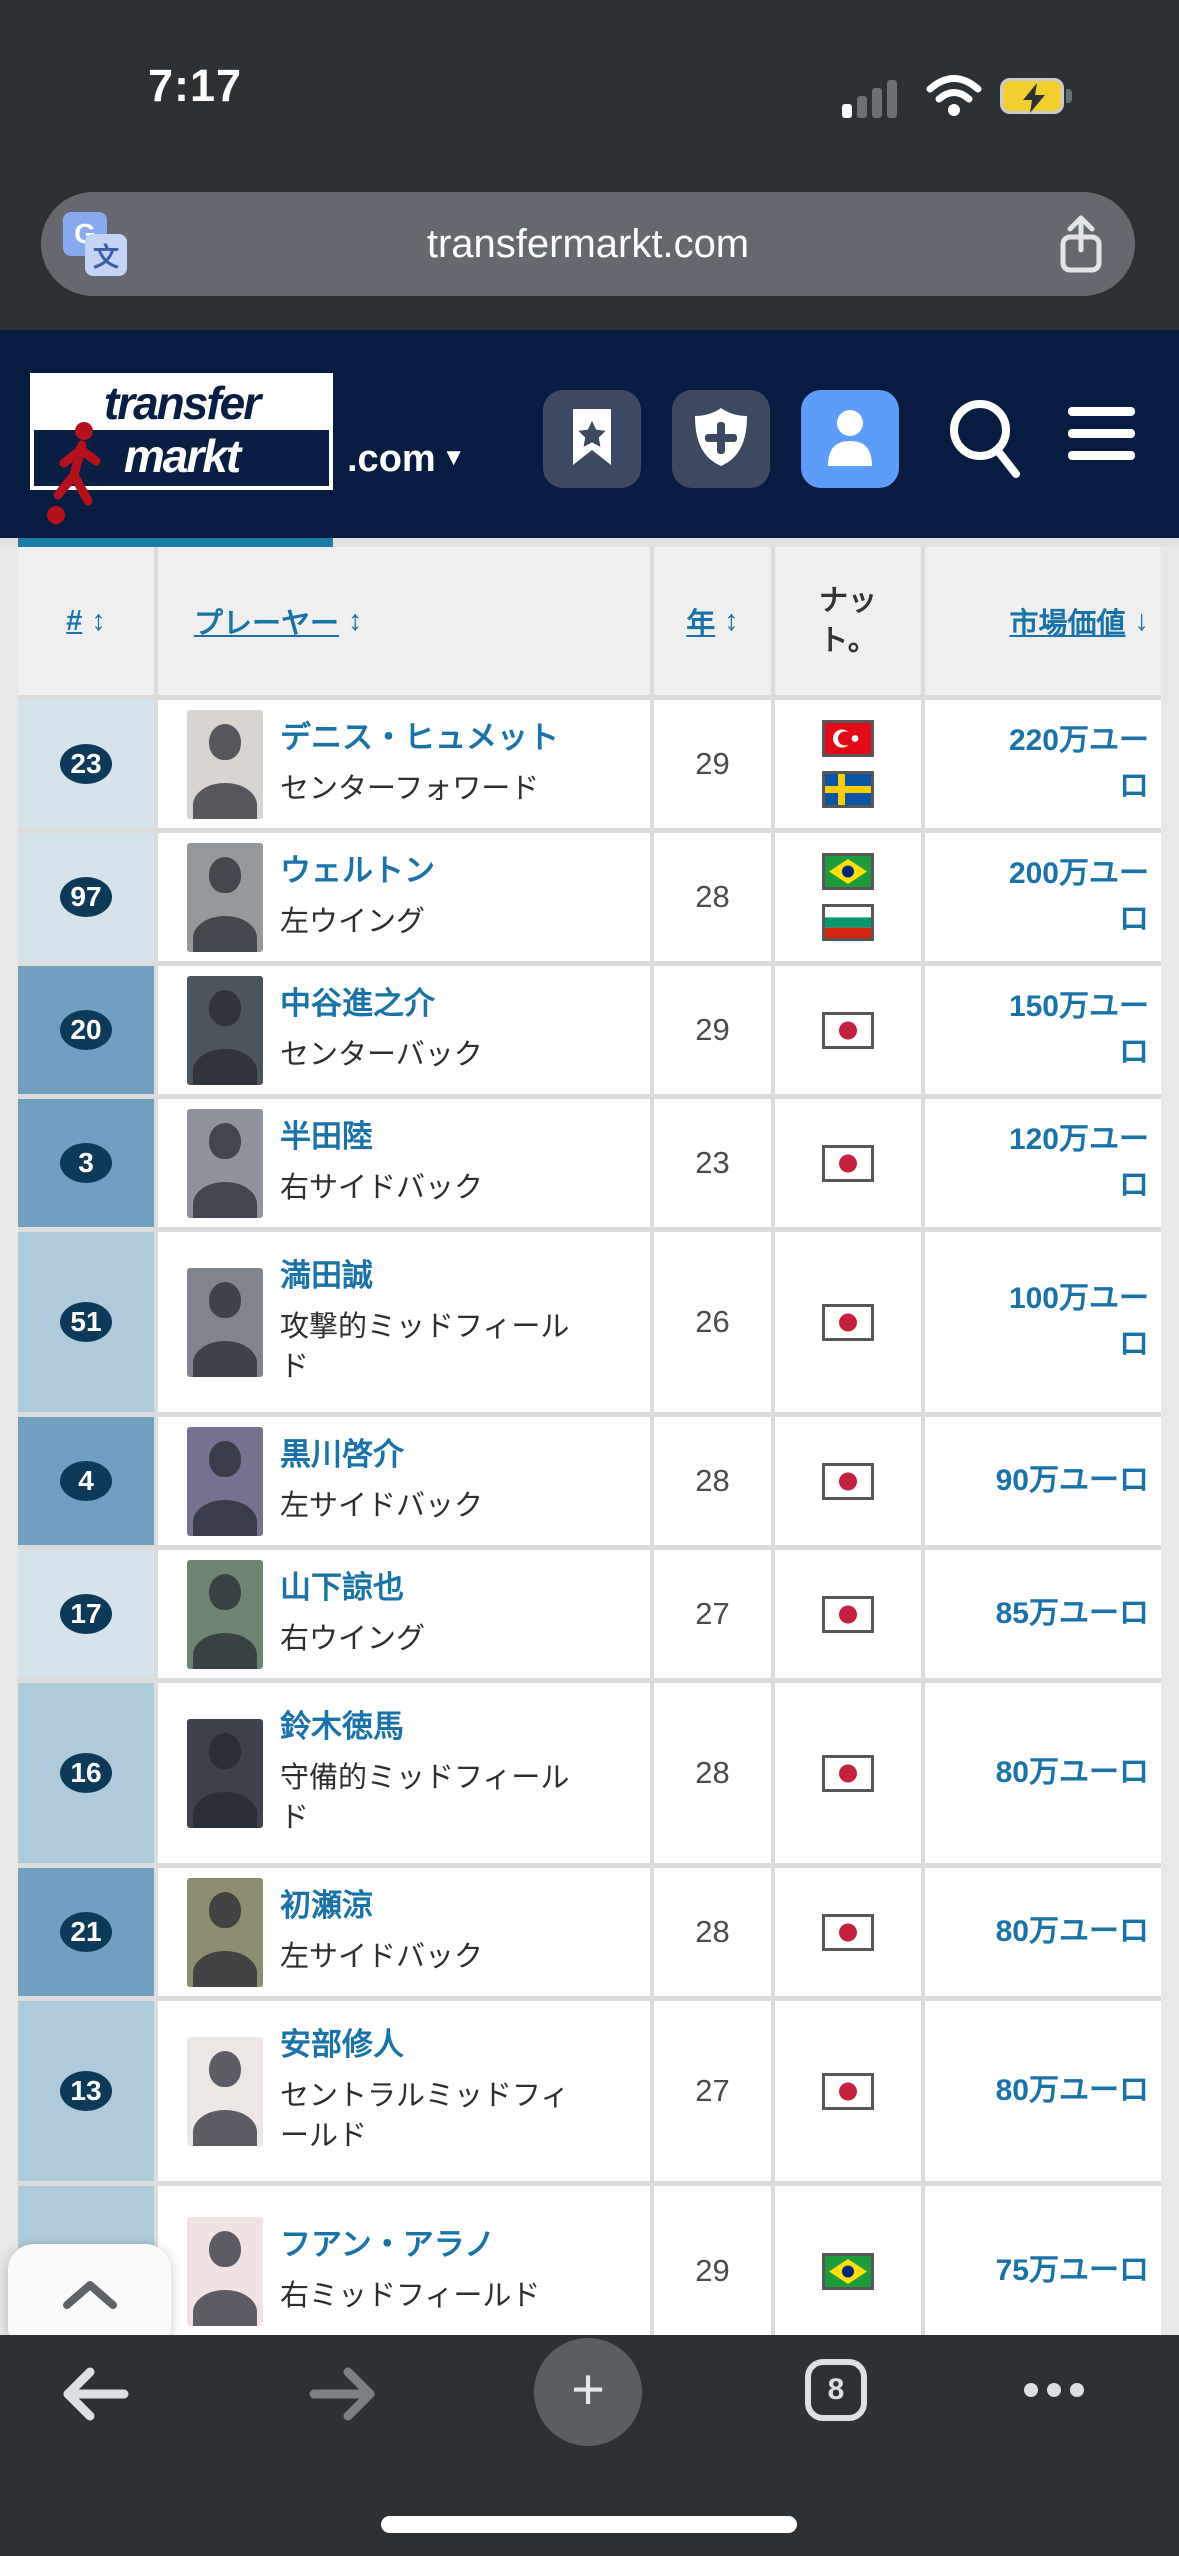 This screenshot has height=2556, width=1179. I want to click on player-name-link: 黒川啓介, so click(342, 1454).